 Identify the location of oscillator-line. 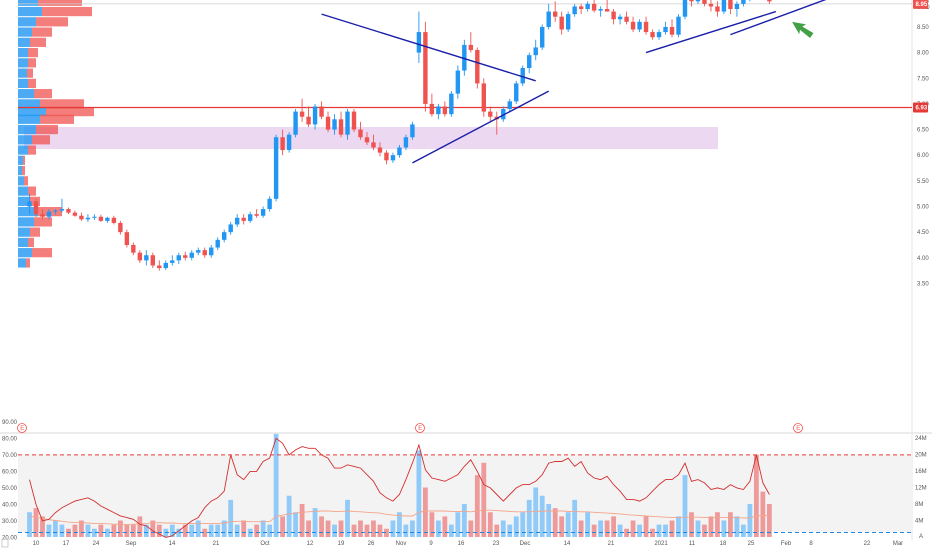
(399, 487).